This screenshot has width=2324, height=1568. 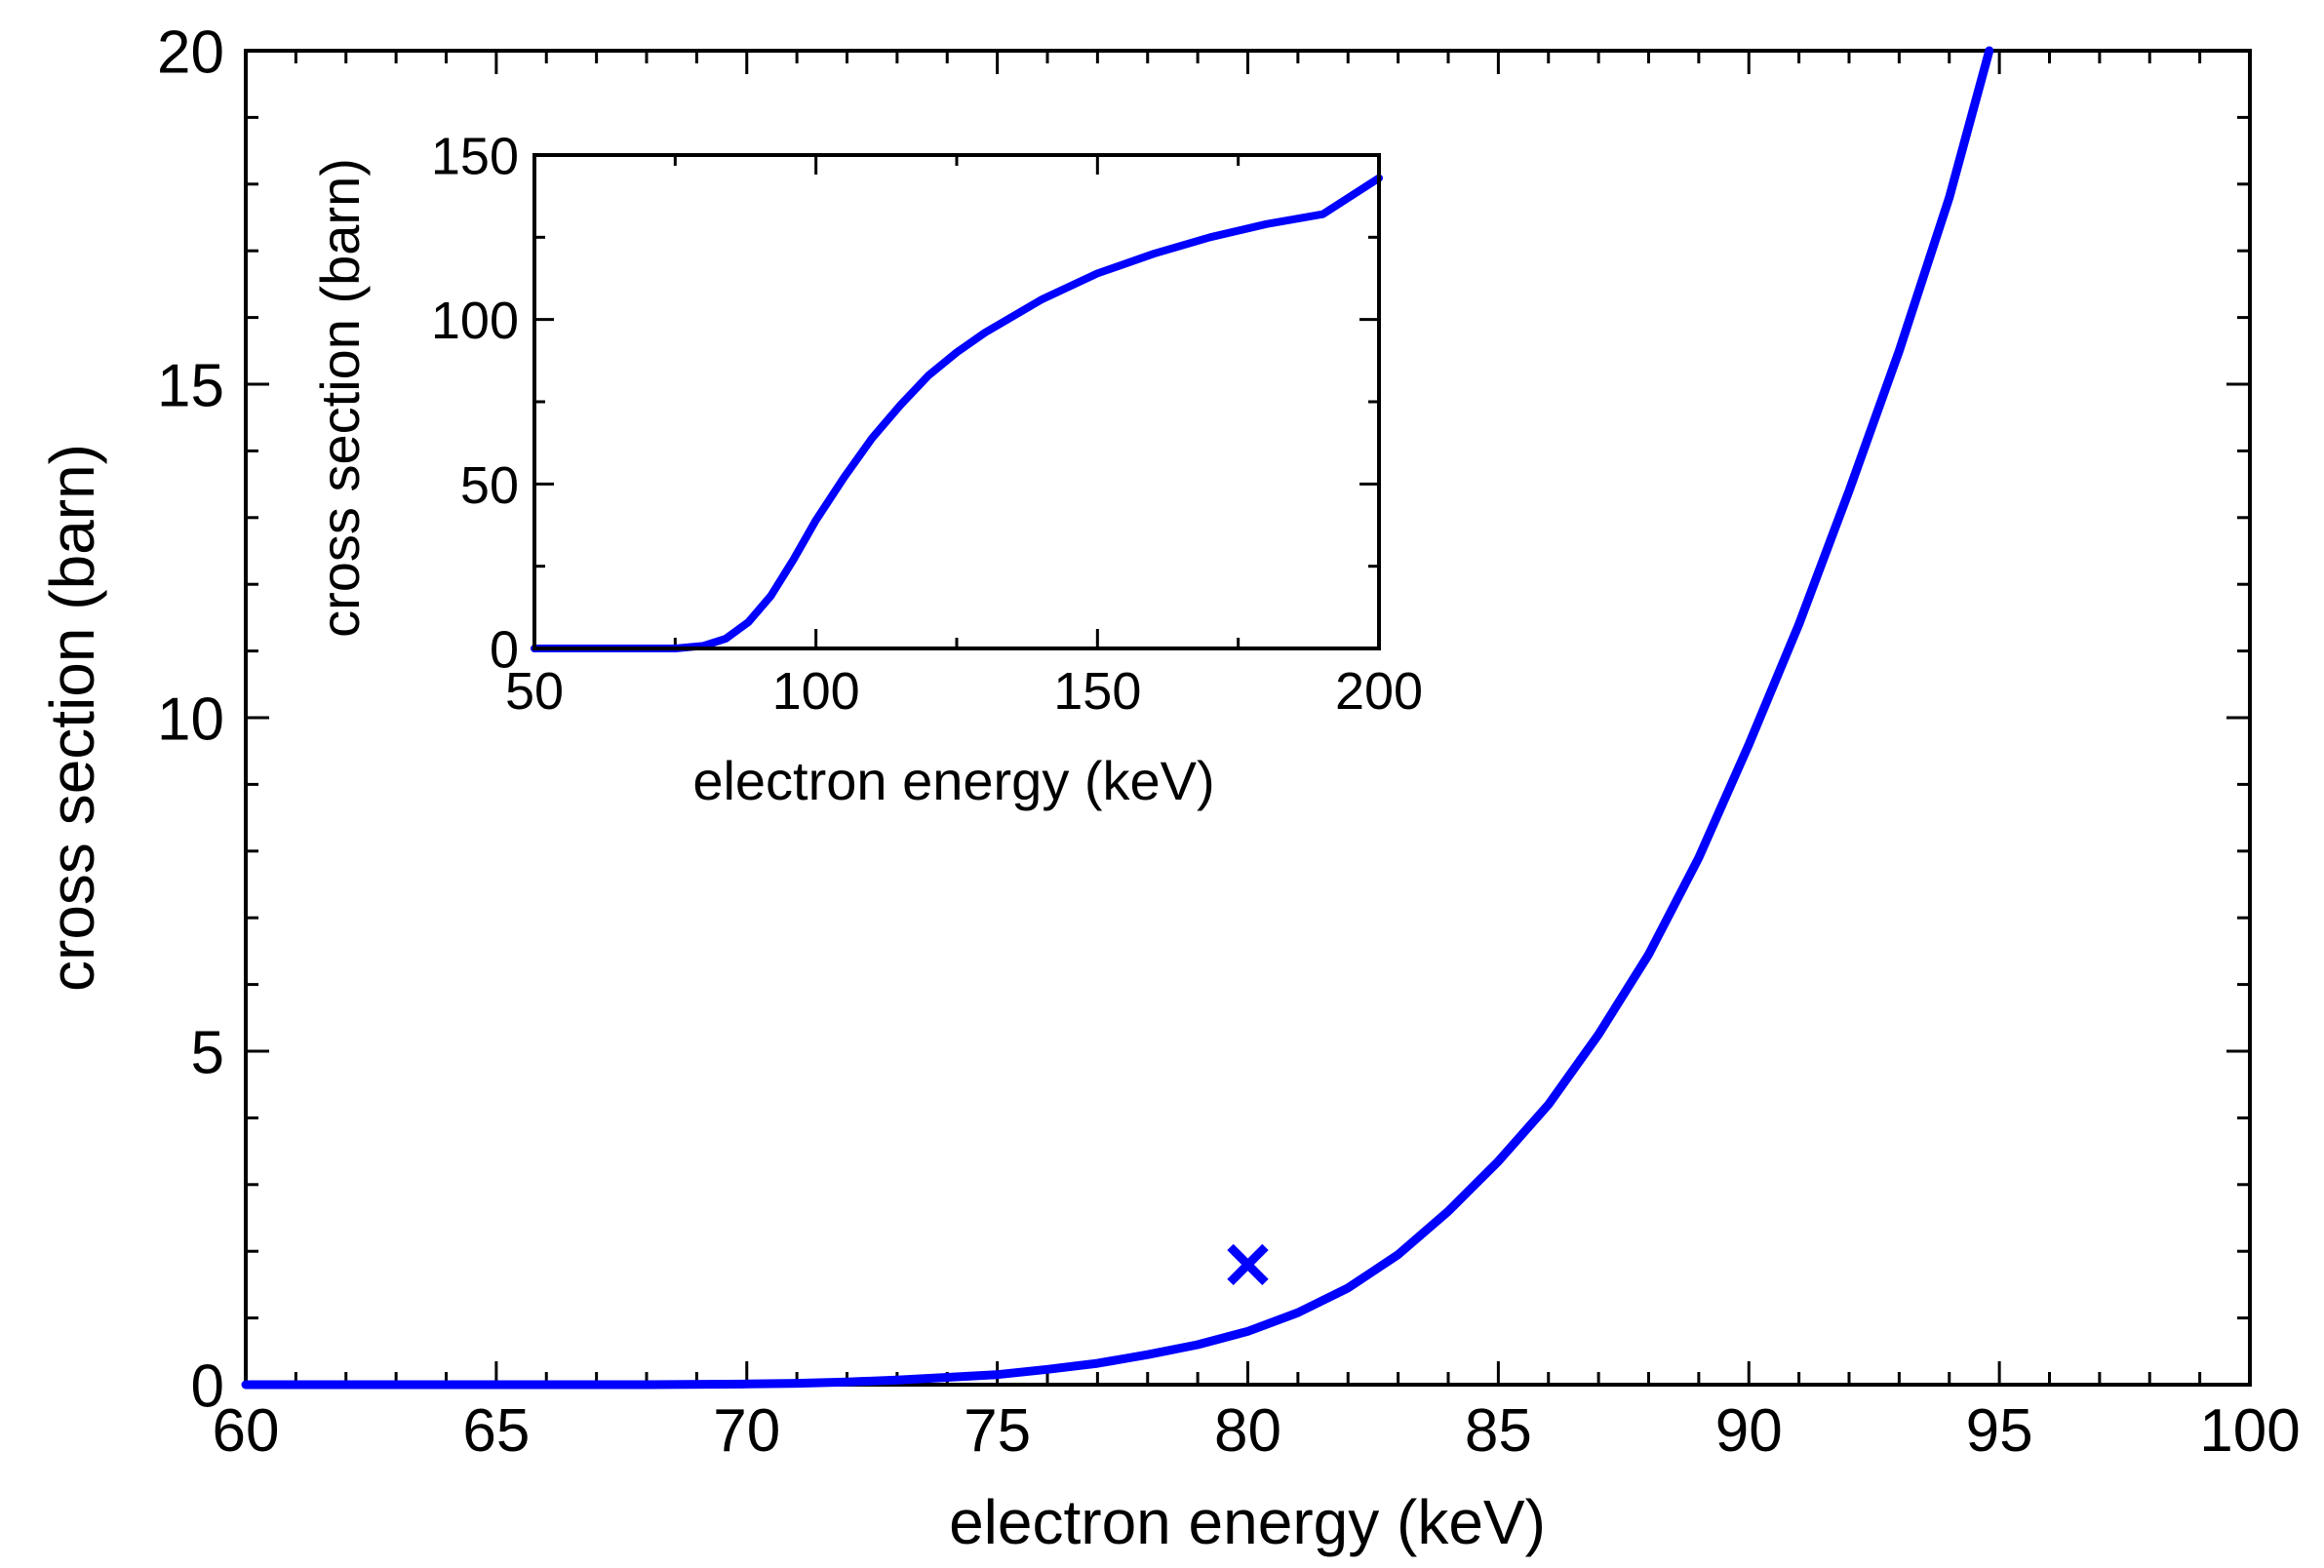 I want to click on inset-plot-background, so click(x=956, y=401).